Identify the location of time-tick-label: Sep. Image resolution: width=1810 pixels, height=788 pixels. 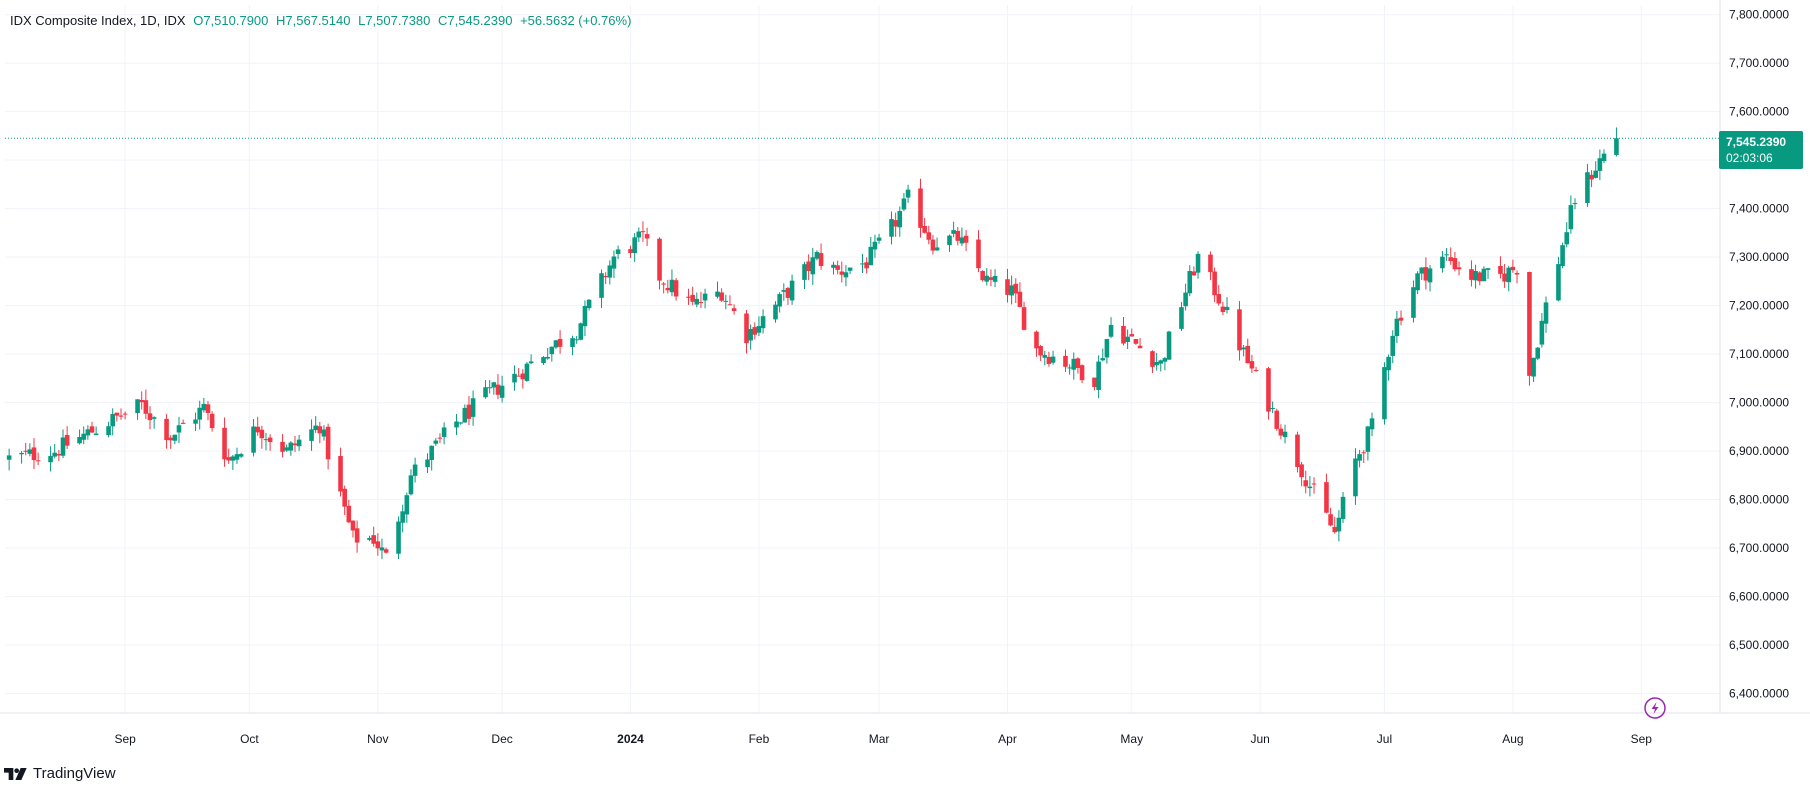
(125, 739).